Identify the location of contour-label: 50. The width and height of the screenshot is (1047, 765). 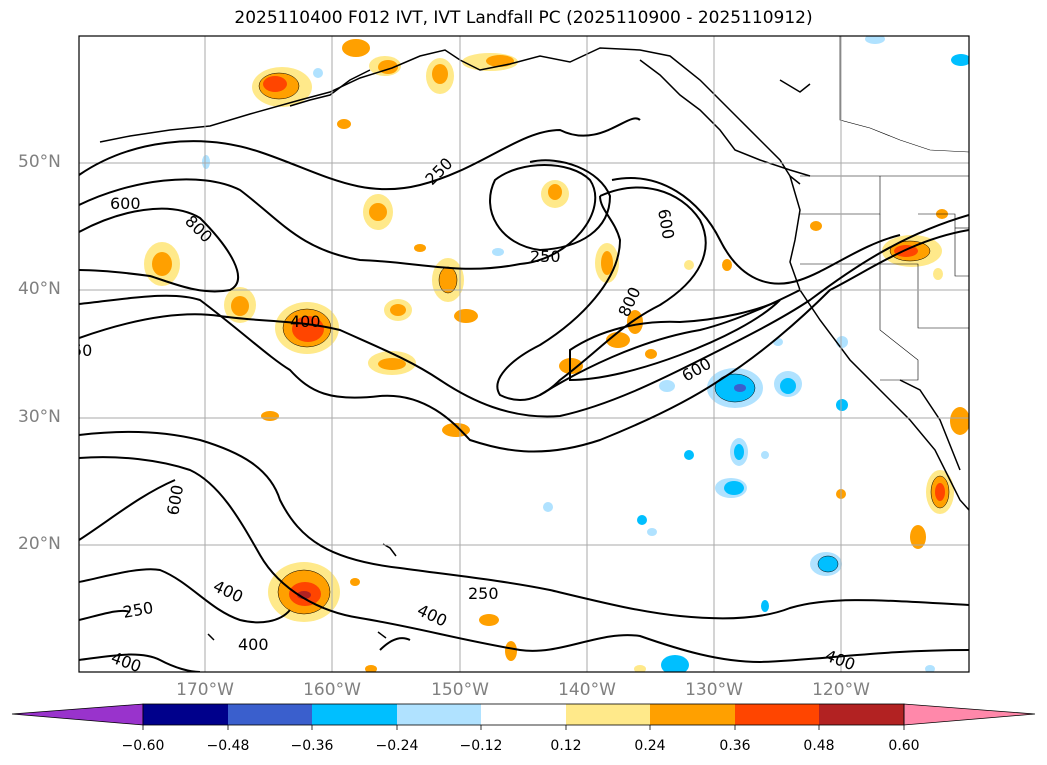
(82, 350).